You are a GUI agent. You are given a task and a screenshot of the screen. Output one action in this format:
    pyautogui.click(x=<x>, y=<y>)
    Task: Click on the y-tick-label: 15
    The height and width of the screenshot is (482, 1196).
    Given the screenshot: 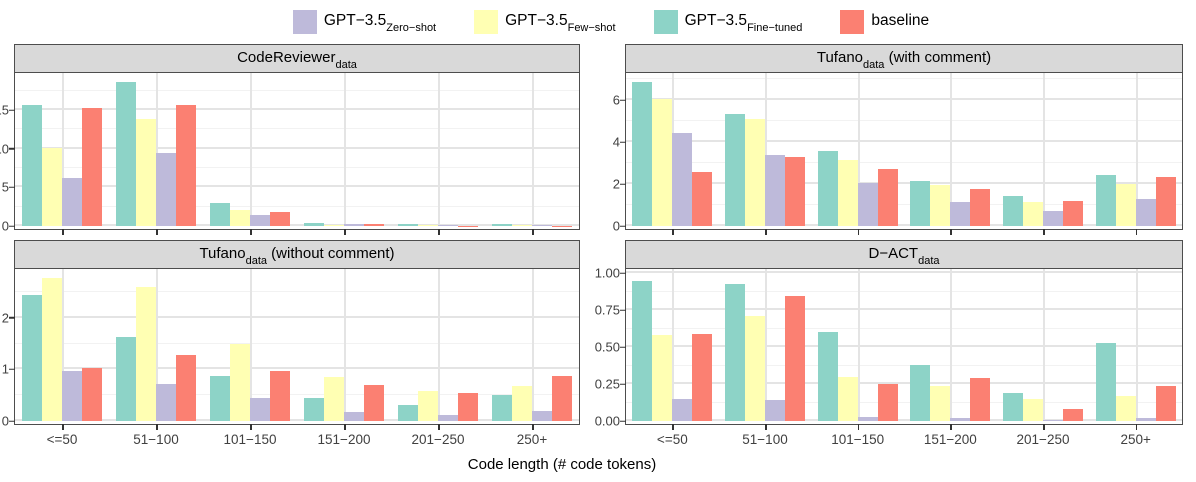 What is the action you would take?
    pyautogui.click(x=4, y=110)
    